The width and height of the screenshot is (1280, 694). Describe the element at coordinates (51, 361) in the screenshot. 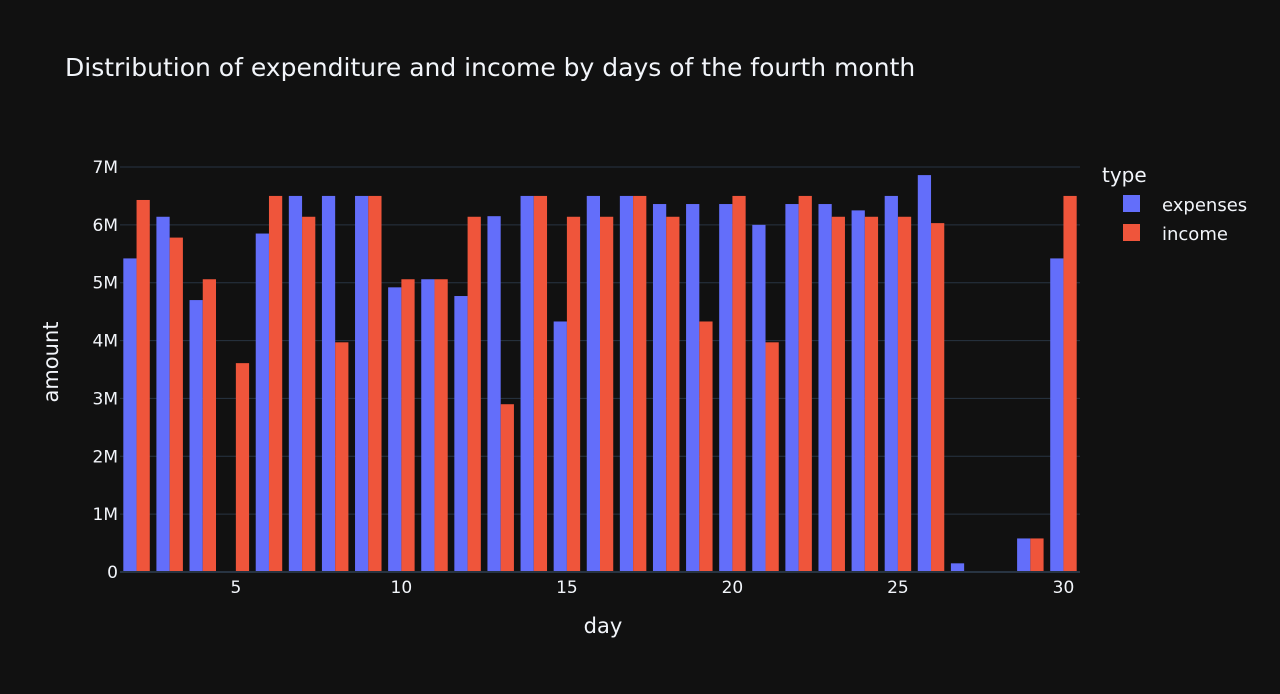

I see `y-axis-title: amount` at that location.